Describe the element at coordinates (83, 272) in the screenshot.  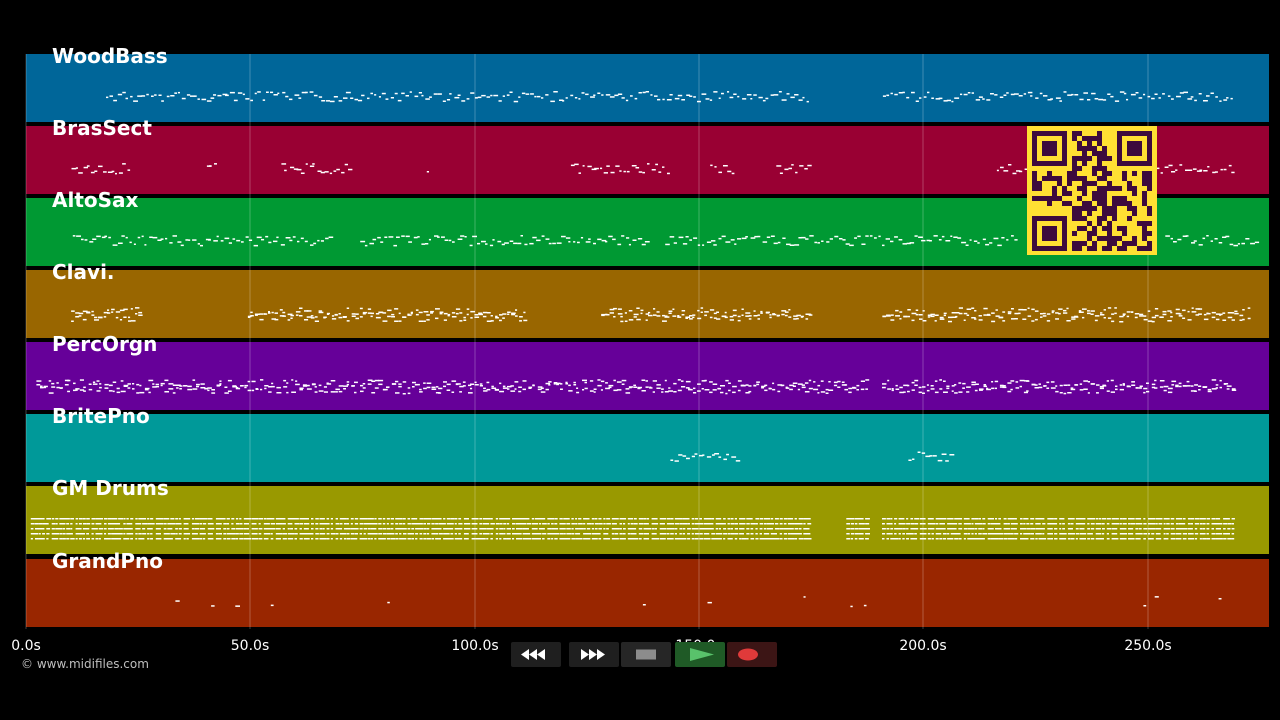
I see `track-label-3: Clavi.` at that location.